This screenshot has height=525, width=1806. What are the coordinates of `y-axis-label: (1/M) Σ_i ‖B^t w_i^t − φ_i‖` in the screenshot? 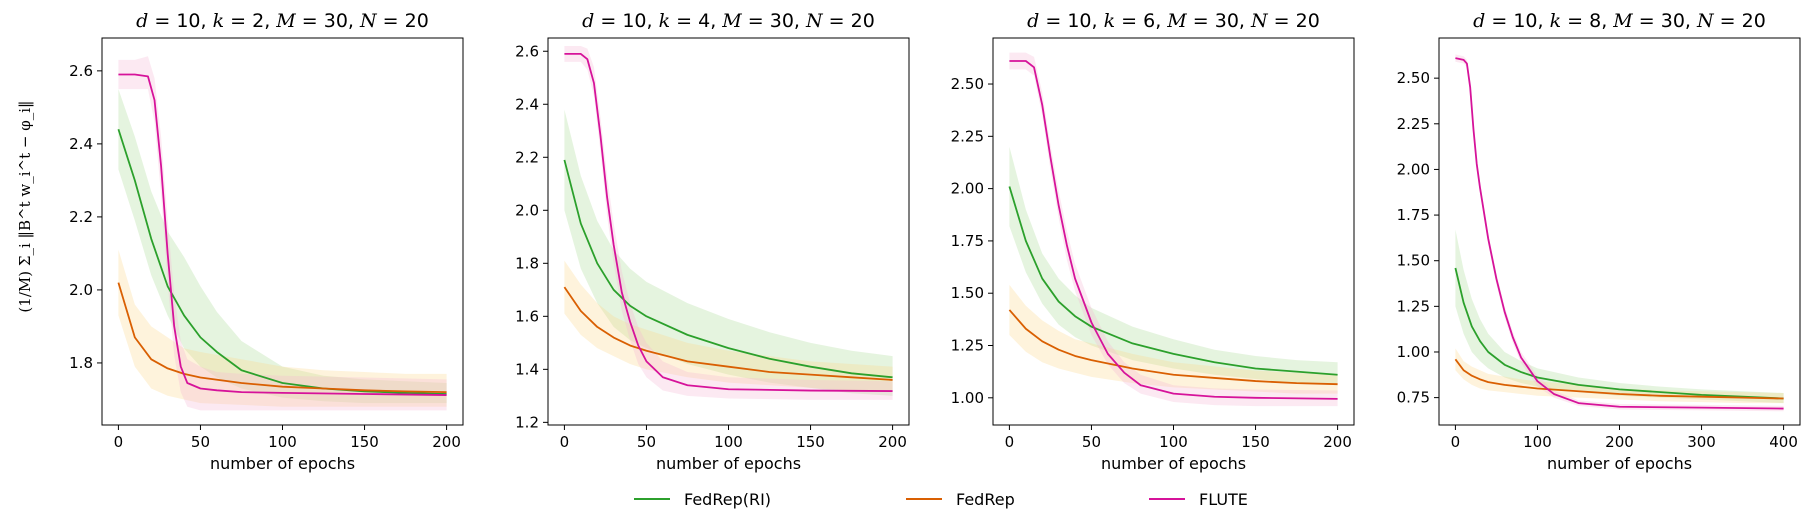 It's located at (25, 206).